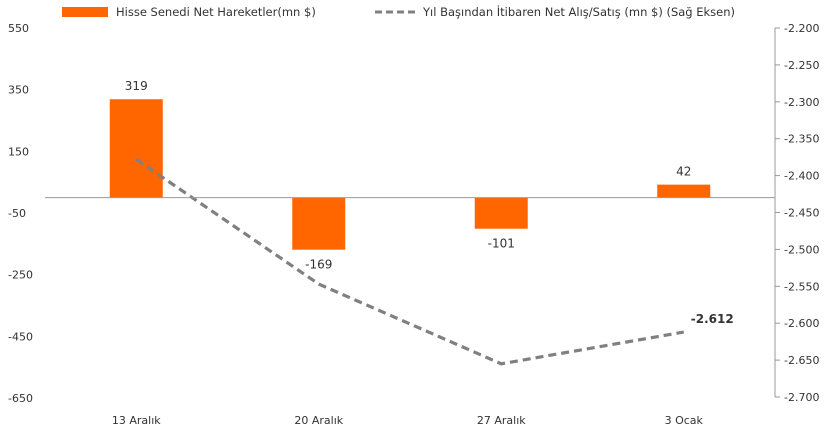 This screenshot has height=439, width=832. I want to click on right-axis-tick-label: -2.400, so click(801, 176).